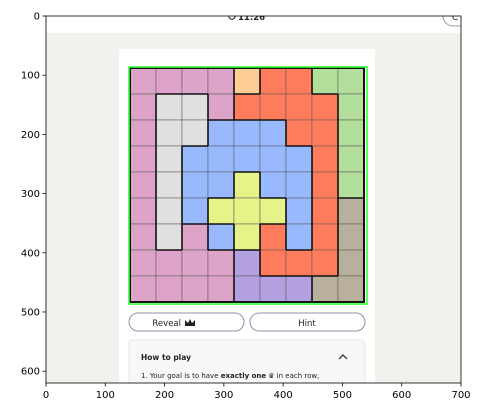 The height and width of the screenshot is (418, 484). Describe the element at coordinates (342, 395) in the screenshot. I see `x-tick-label: 500` at that location.